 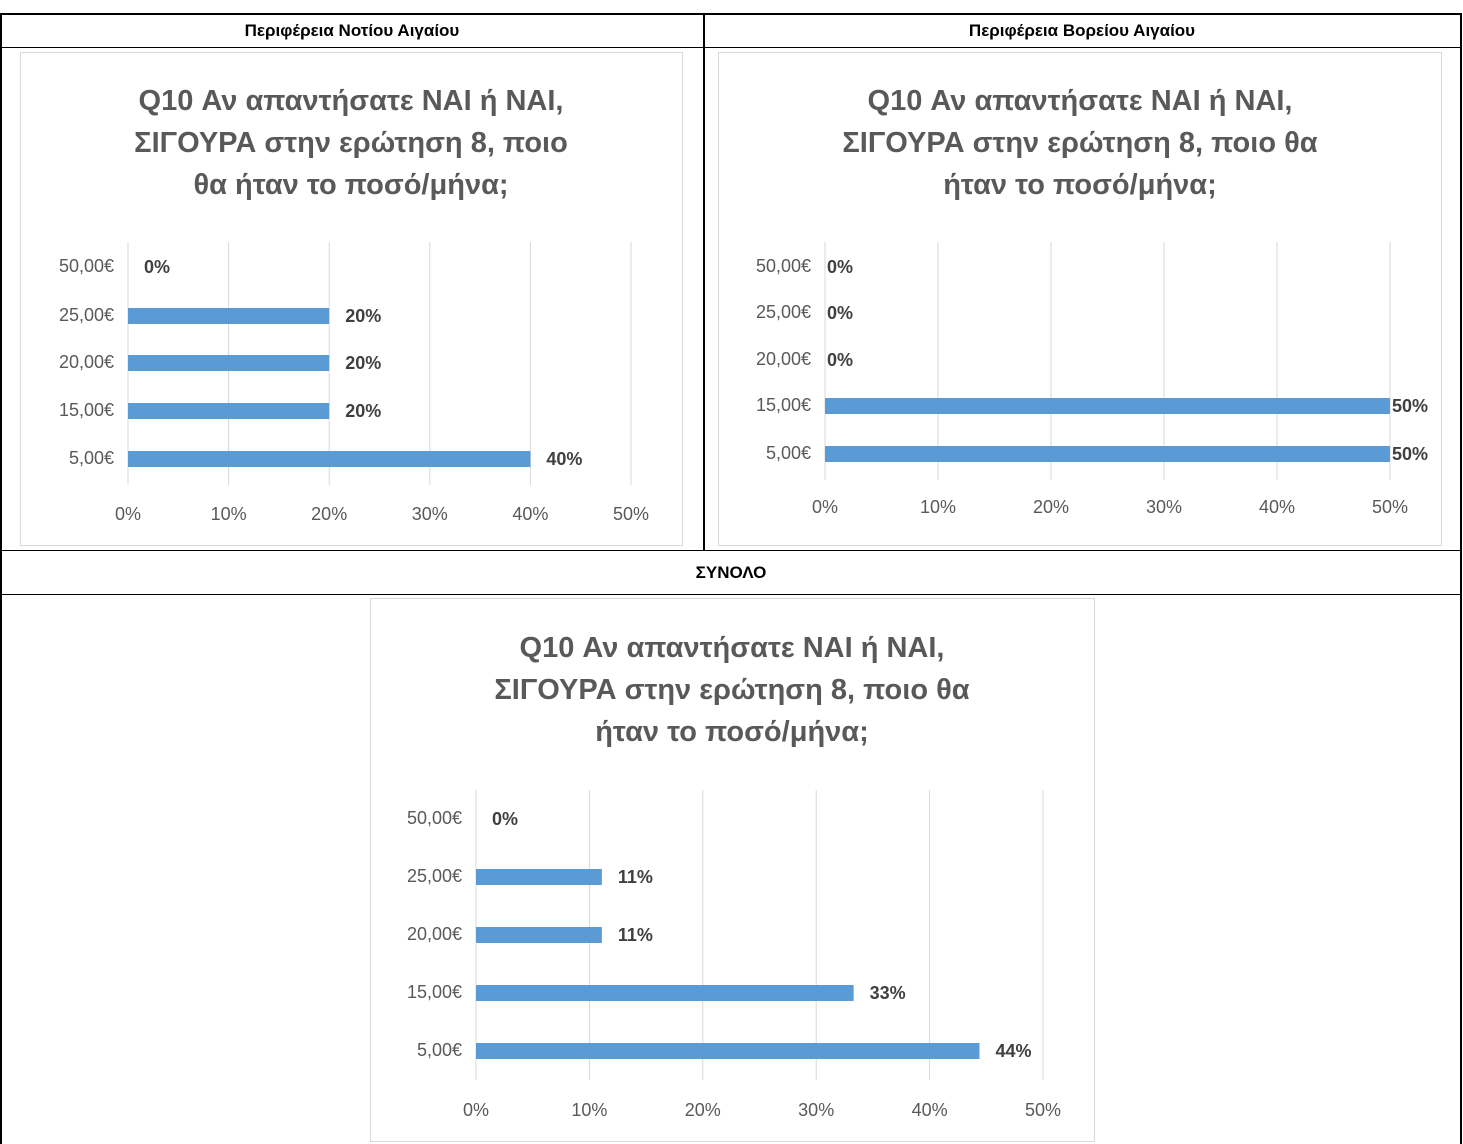 What do you see at coordinates (1082, 30) in the screenshot?
I see `header: Περιφέρεια Βορείου Αιγαίου` at bounding box center [1082, 30].